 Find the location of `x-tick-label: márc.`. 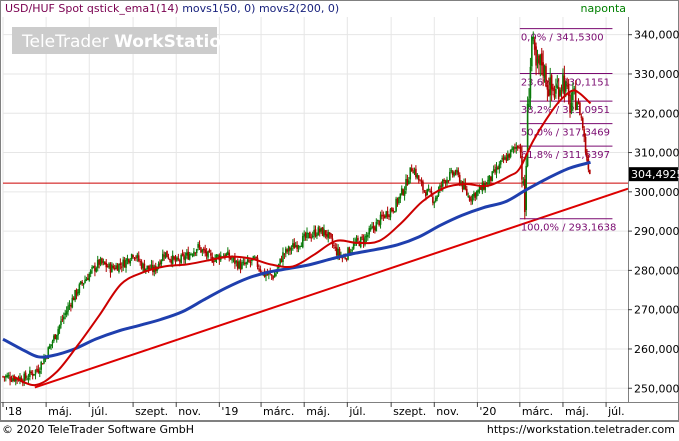

x-tick-label: márc. is located at coordinates (278, 411).